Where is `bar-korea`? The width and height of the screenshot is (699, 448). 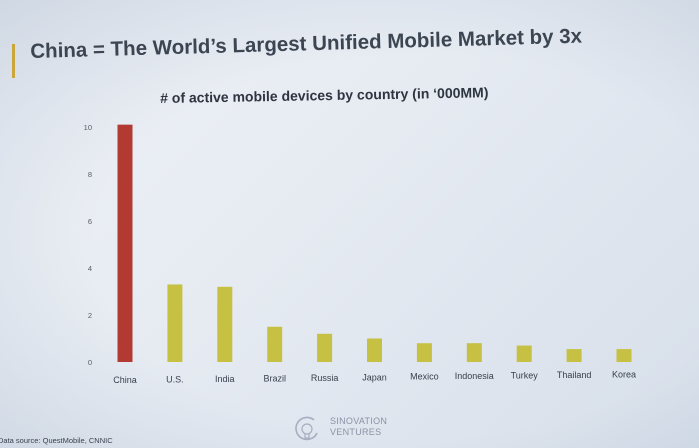
bar-korea is located at coordinates (624, 355).